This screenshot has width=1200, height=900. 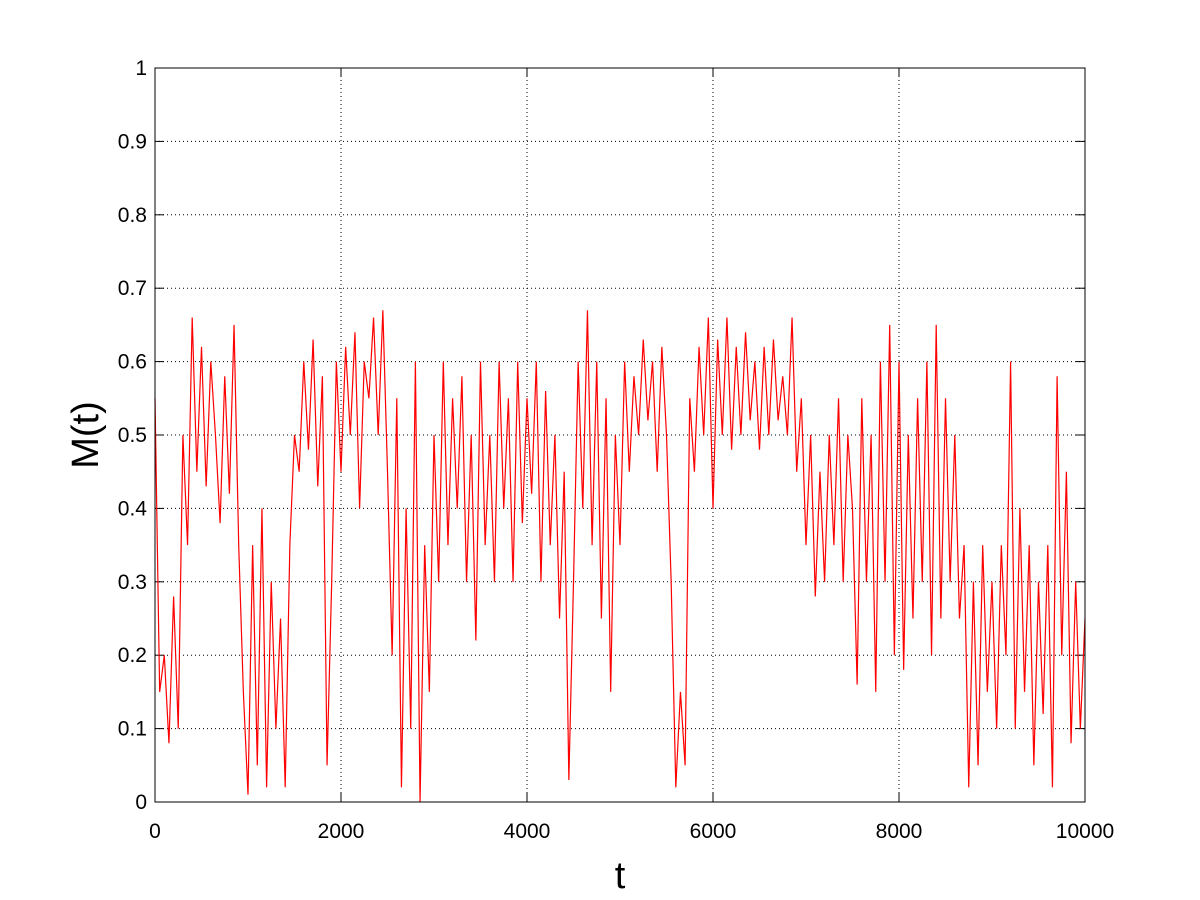 What do you see at coordinates (132, 655) in the screenshot?
I see `y-tick-label: 0.2` at bounding box center [132, 655].